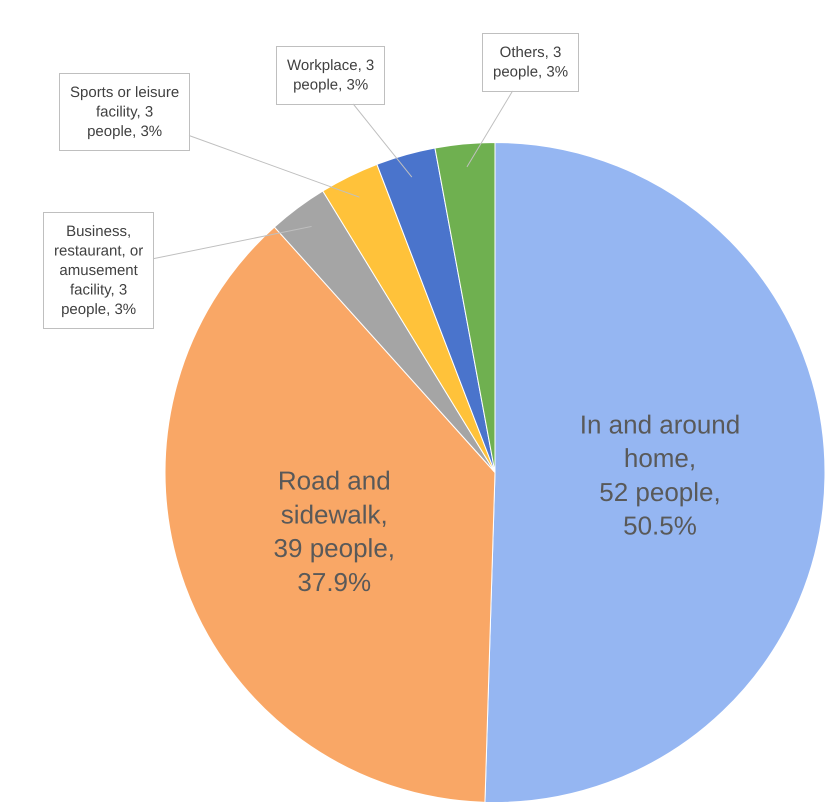 Image resolution: width=825 pixels, height=809 pixels. What do you see at coordinates (99, 270) in the screenshot?
I see `slice-label: Business, restaurant, or amusement facility, 3 people, 3%` at bounding box center [99, 270].